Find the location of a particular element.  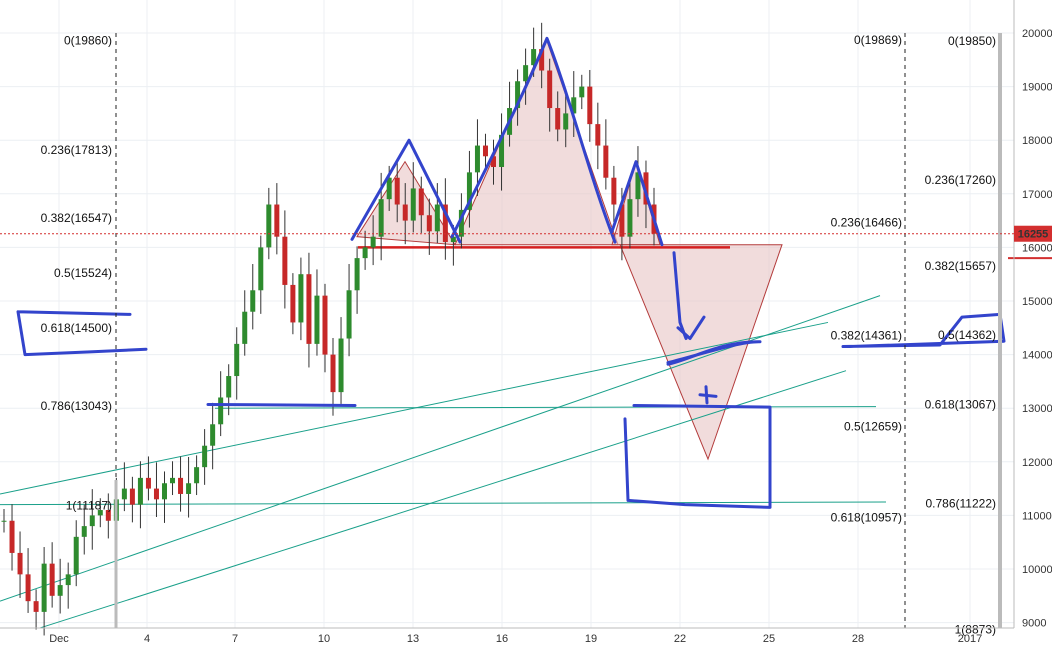

fib-left-label: 0.786(13043) is located at coordinates (76, 406).